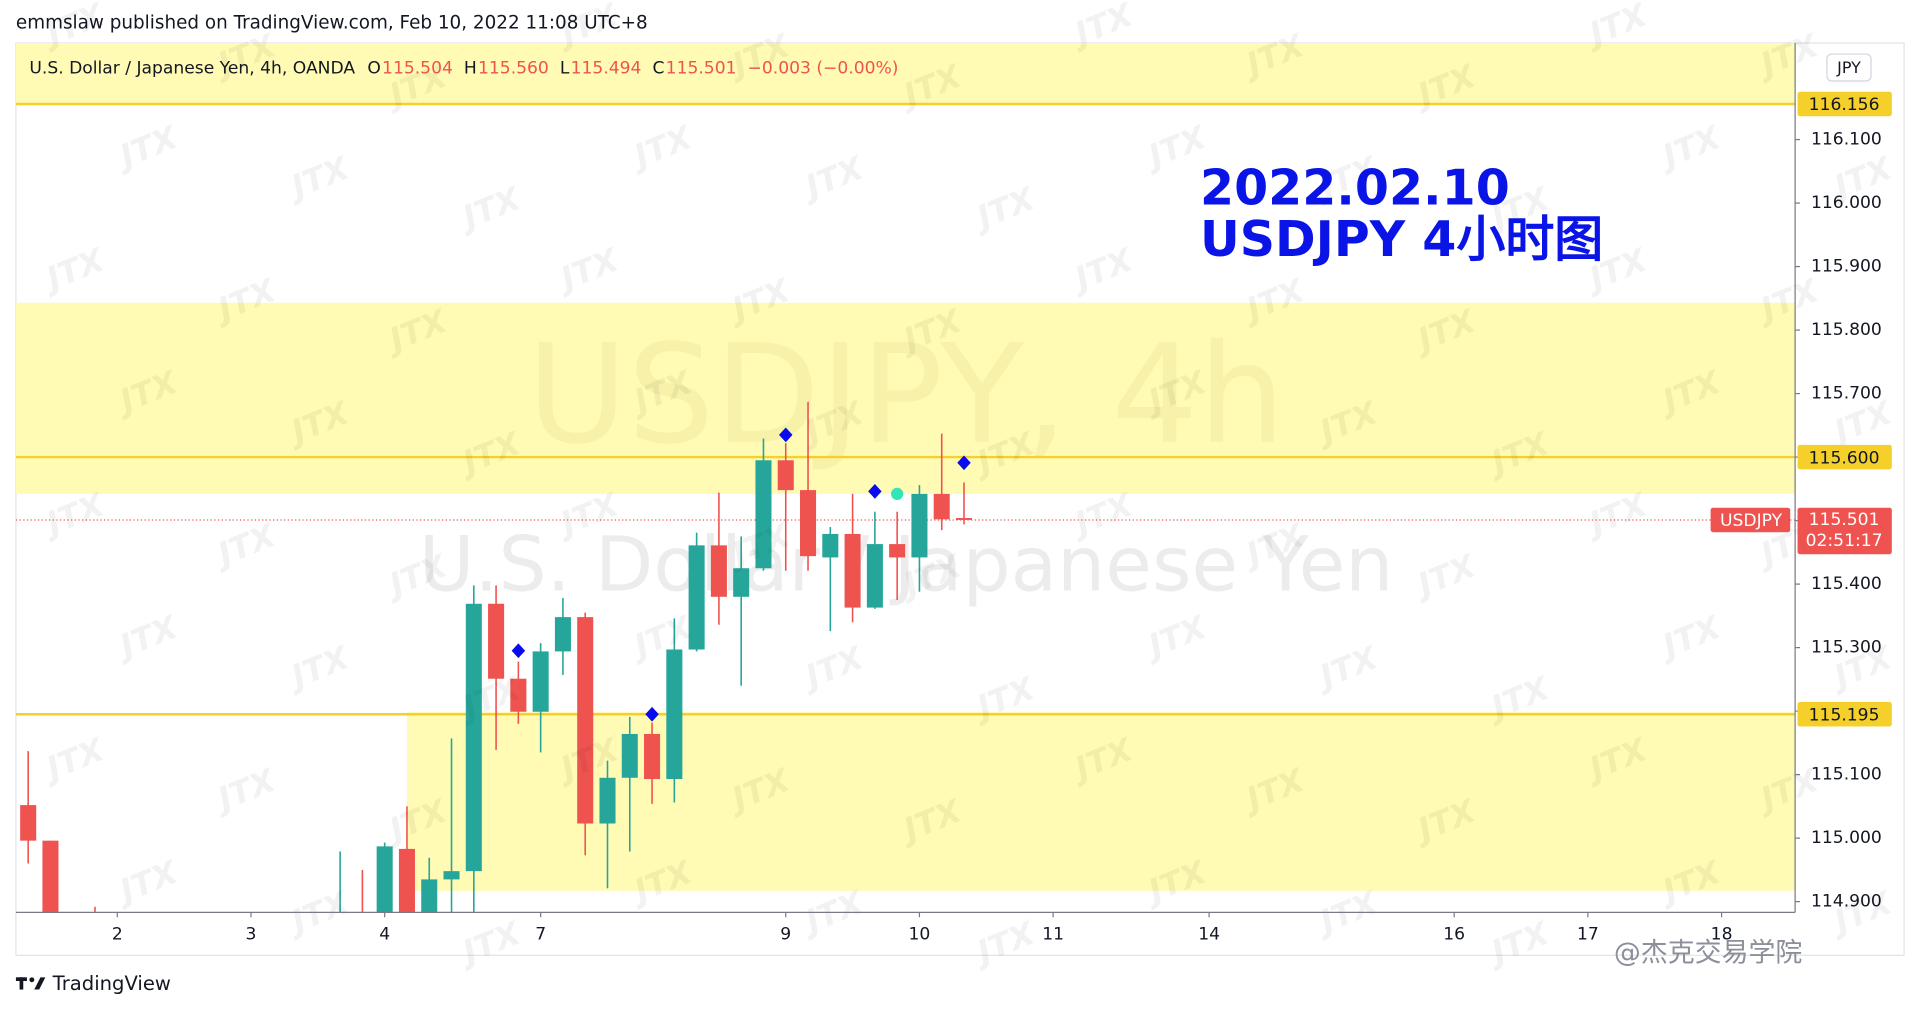 The height and width of the screenshot is (1013, 1920). I want to click on currency-badge, so click(1849, 67).